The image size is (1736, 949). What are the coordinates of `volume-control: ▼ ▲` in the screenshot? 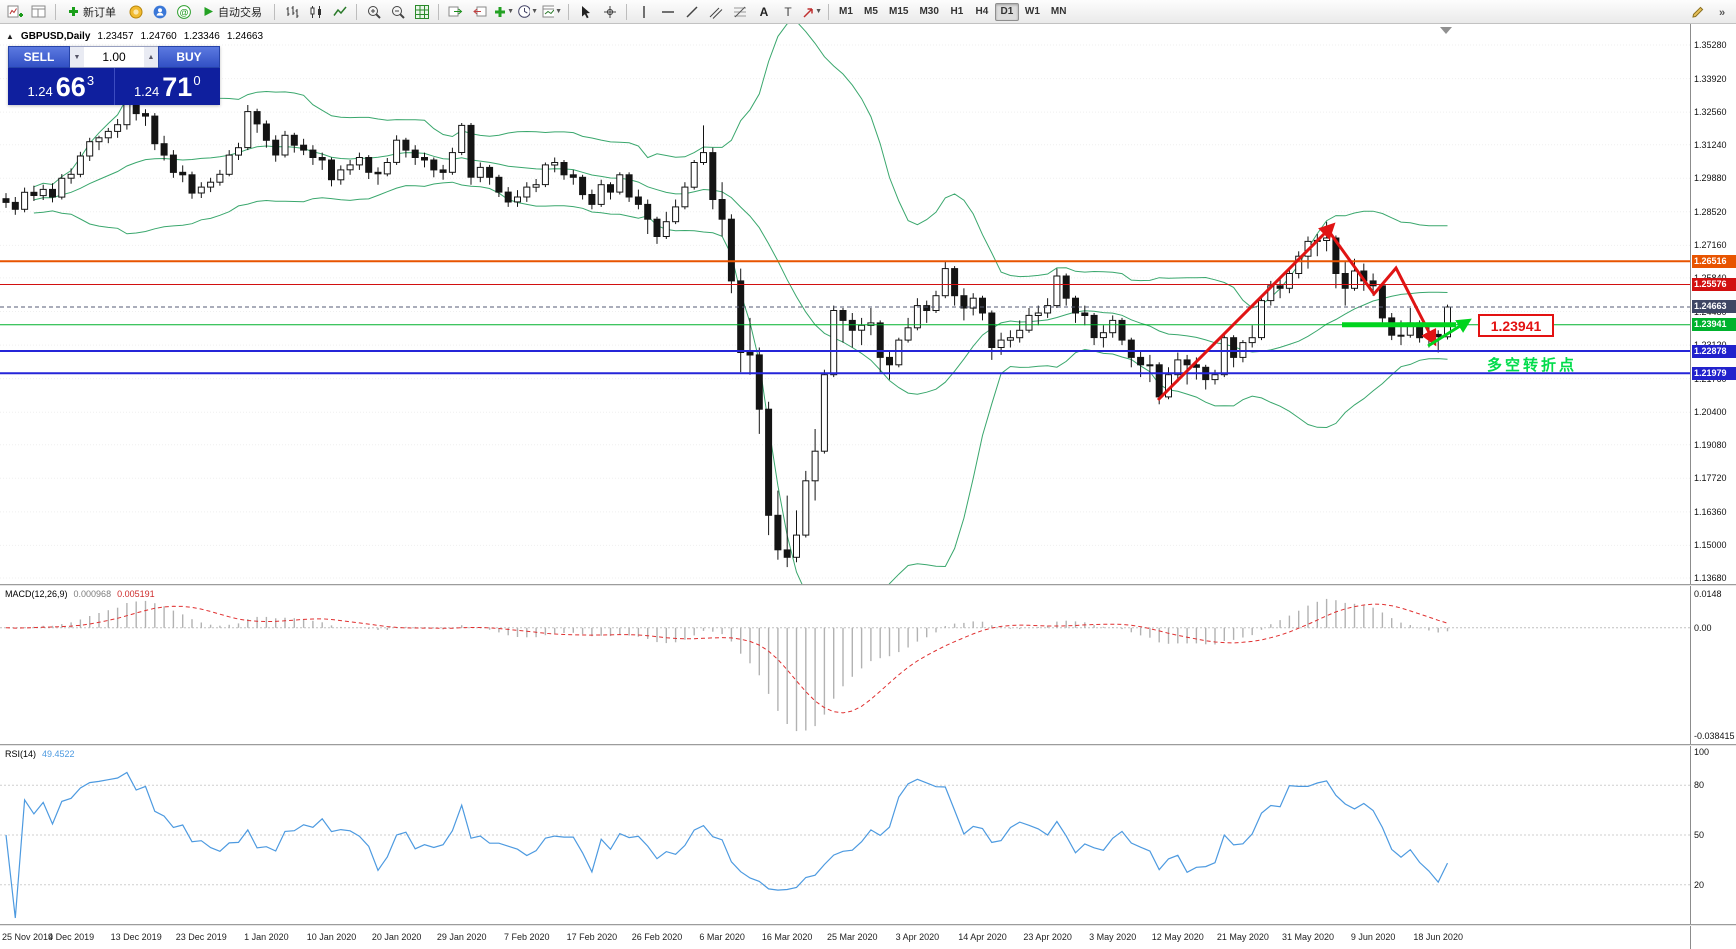 It's located at (114, 57).